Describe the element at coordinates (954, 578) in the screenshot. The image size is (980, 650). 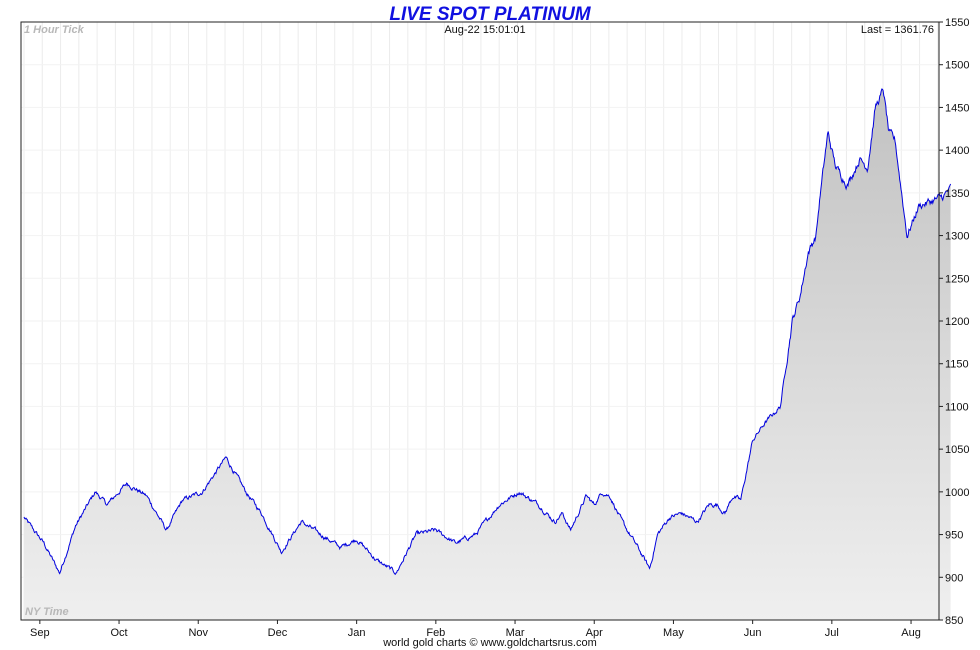
I see `y-tick-label: 900` at that location.